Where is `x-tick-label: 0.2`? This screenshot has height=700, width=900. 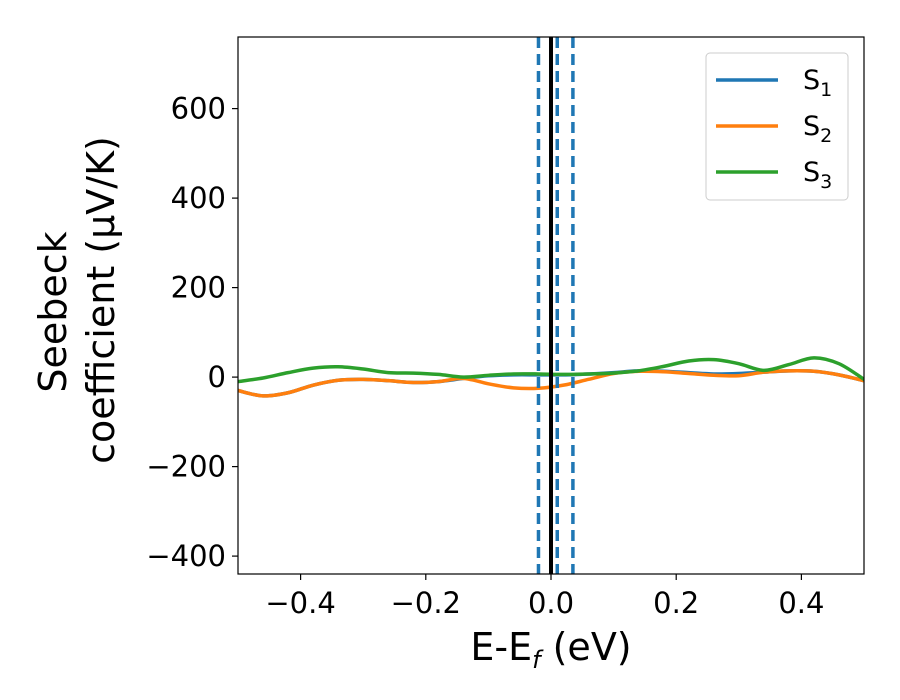 x-tick-label: 0.2 is located at coordinates (676, 603).